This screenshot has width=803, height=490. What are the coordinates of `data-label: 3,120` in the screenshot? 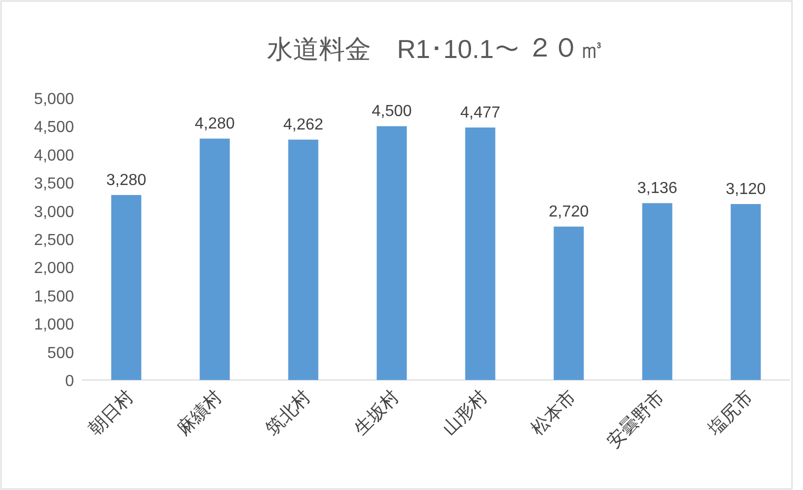 It's located at (746, 189).